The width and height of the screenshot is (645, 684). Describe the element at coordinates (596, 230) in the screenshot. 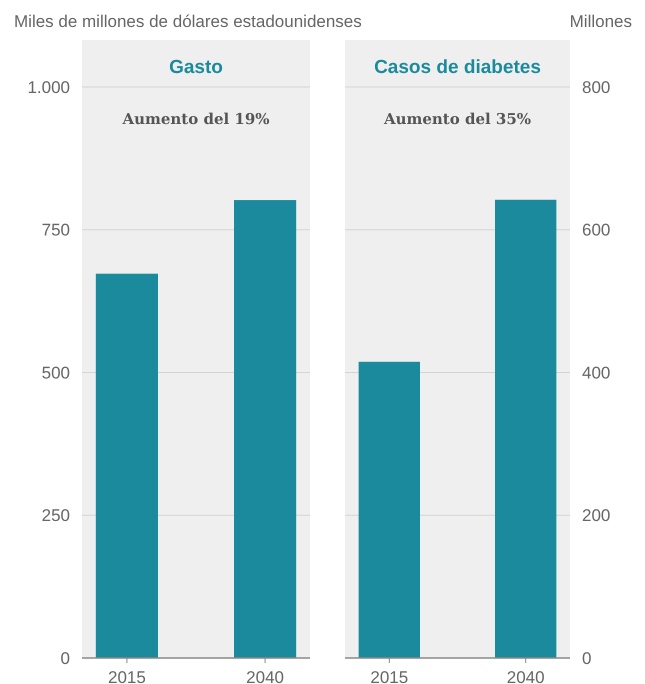

I see `y-tick-label: 600` at that location.